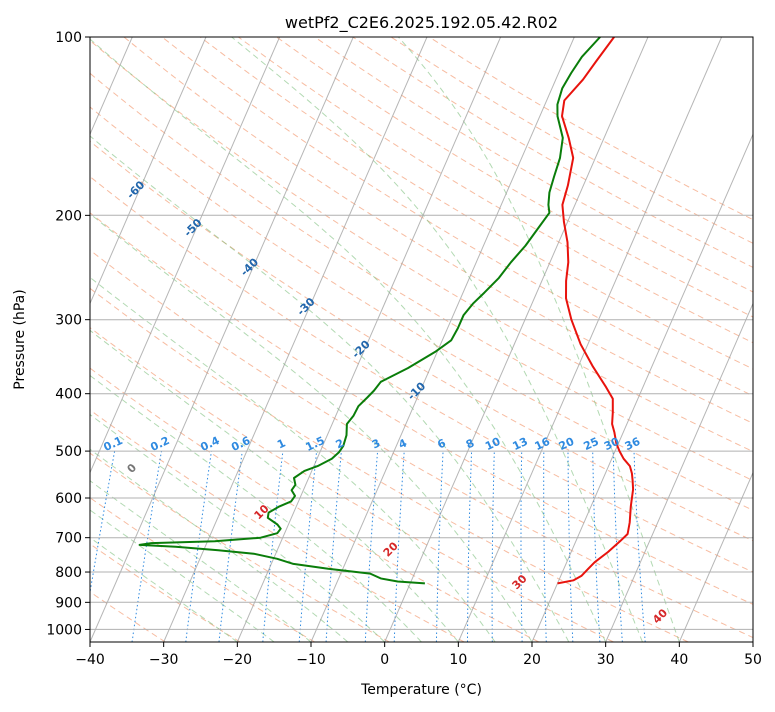  I want to click on y-tick-label: 700, so click(68, 539).